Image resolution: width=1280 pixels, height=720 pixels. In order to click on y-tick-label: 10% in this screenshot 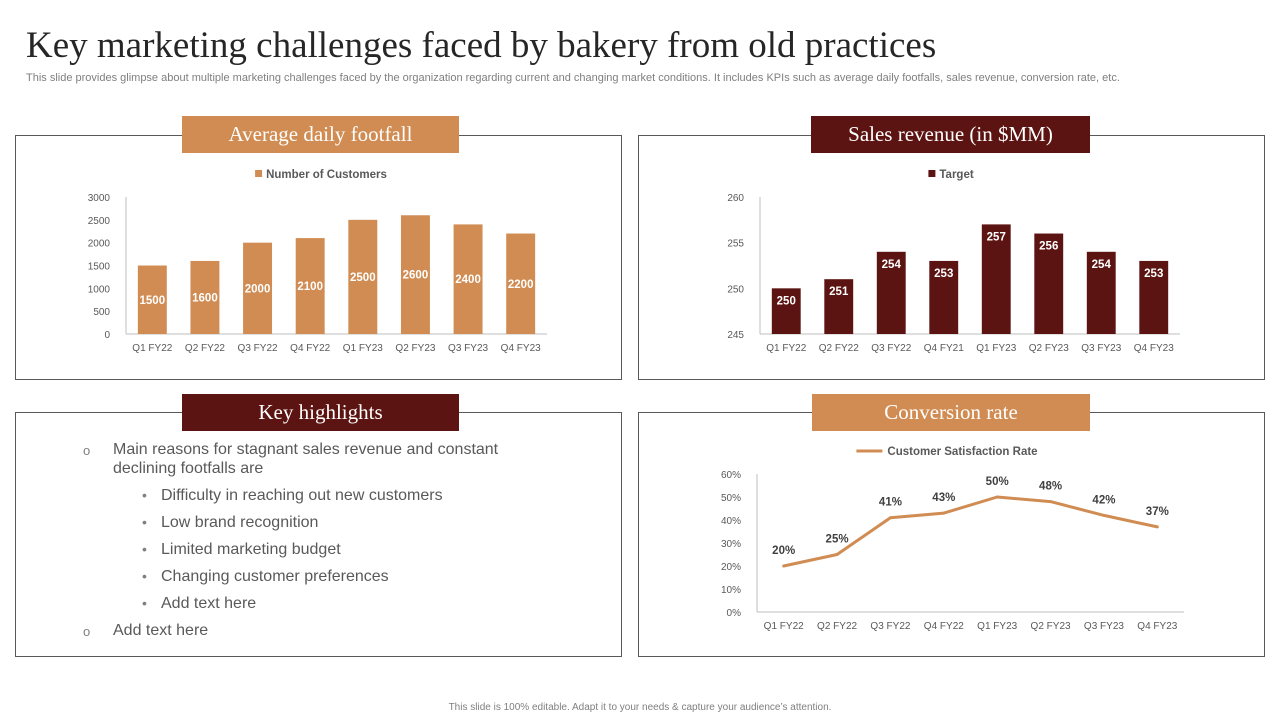, I will do `click(731, 590)`.